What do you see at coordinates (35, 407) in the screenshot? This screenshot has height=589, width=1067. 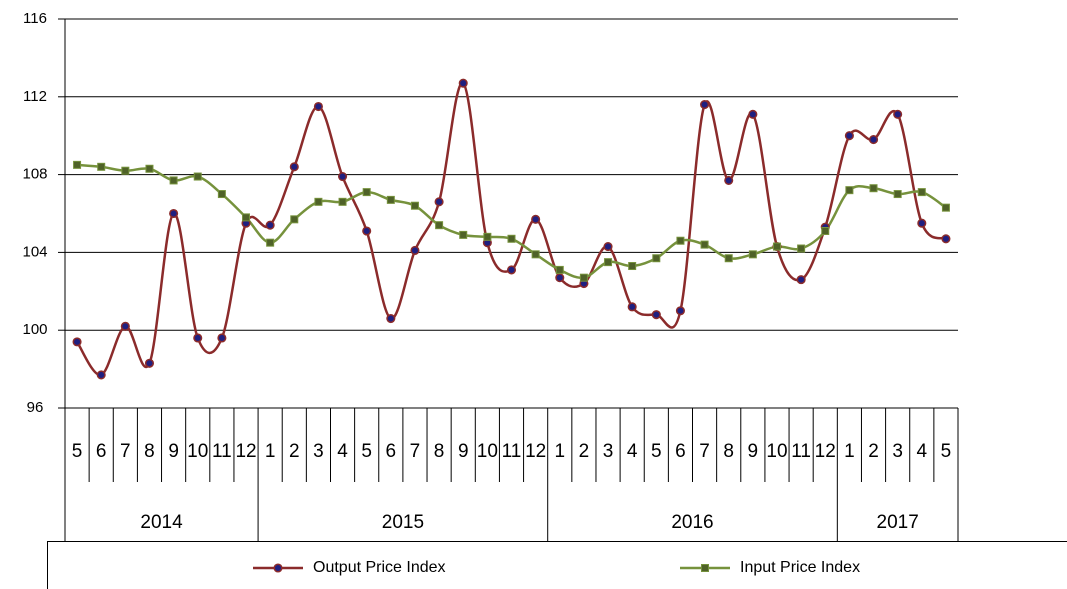 I see `y-tick-label: 96` at bounding box center [35, 407].